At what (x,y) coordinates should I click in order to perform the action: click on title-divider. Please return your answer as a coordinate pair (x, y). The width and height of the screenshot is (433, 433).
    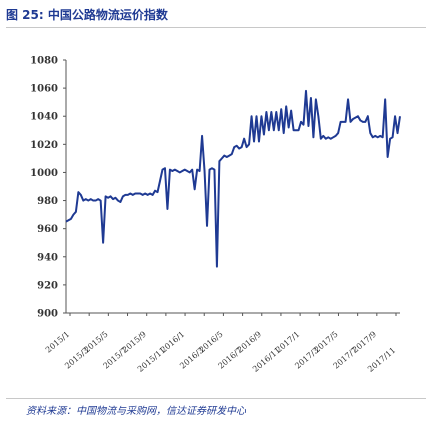
    Looking at the image, I should click on (216, 27).